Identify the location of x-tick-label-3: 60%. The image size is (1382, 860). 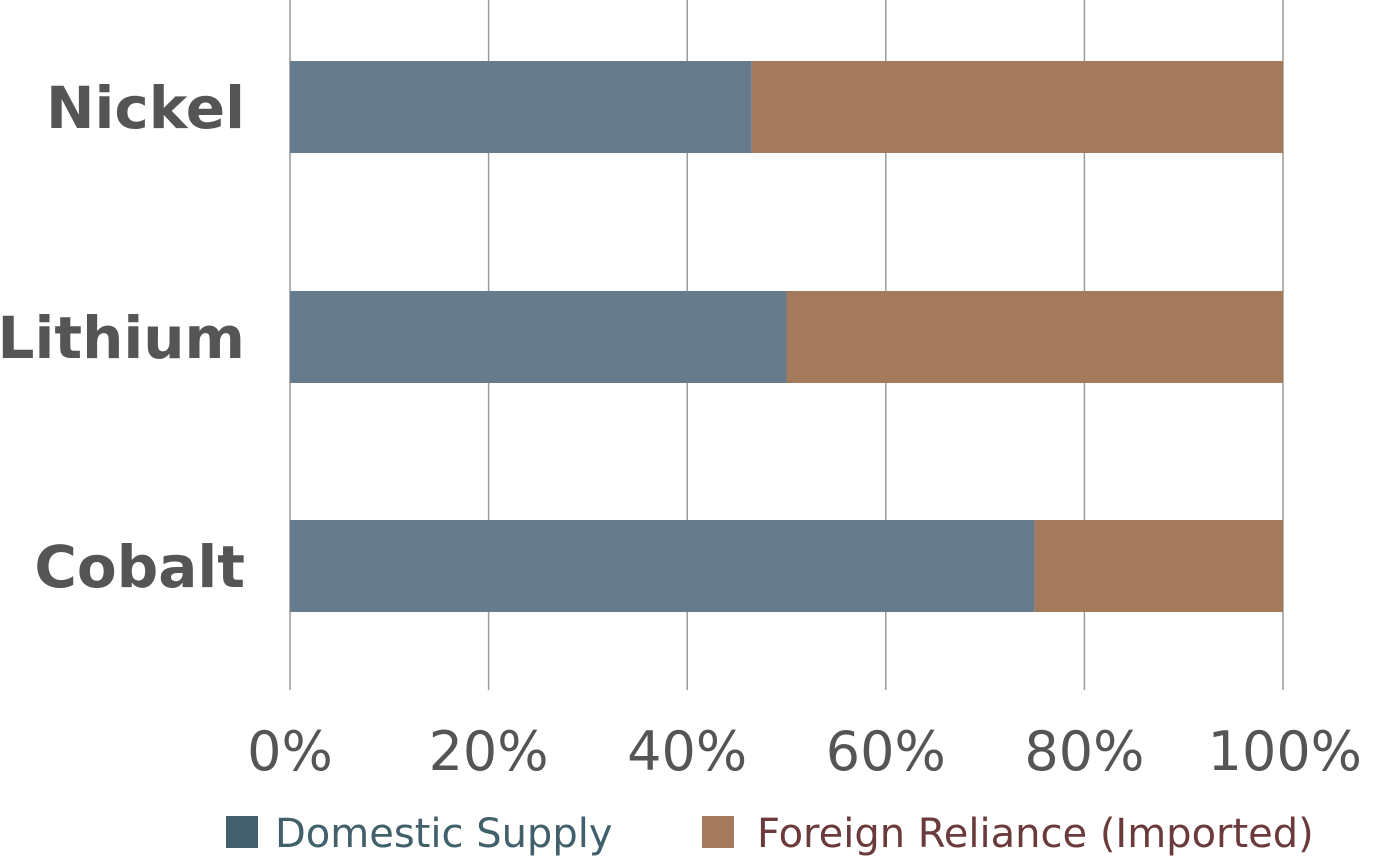
(886, 751).